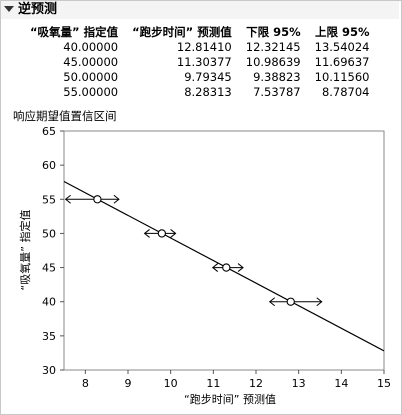  I want to click on y-axis-label: “吸氧量” 指定值, so click(25, 250).